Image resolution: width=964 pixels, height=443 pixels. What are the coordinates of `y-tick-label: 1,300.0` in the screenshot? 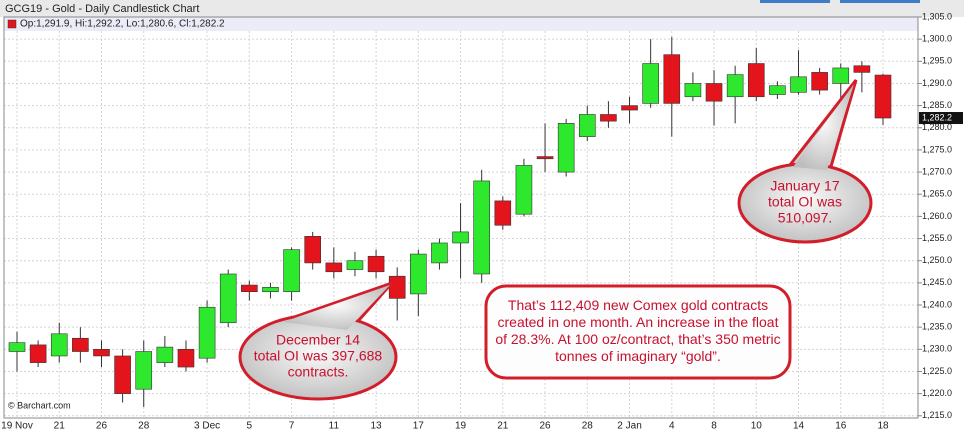 It's located at (937, 39).